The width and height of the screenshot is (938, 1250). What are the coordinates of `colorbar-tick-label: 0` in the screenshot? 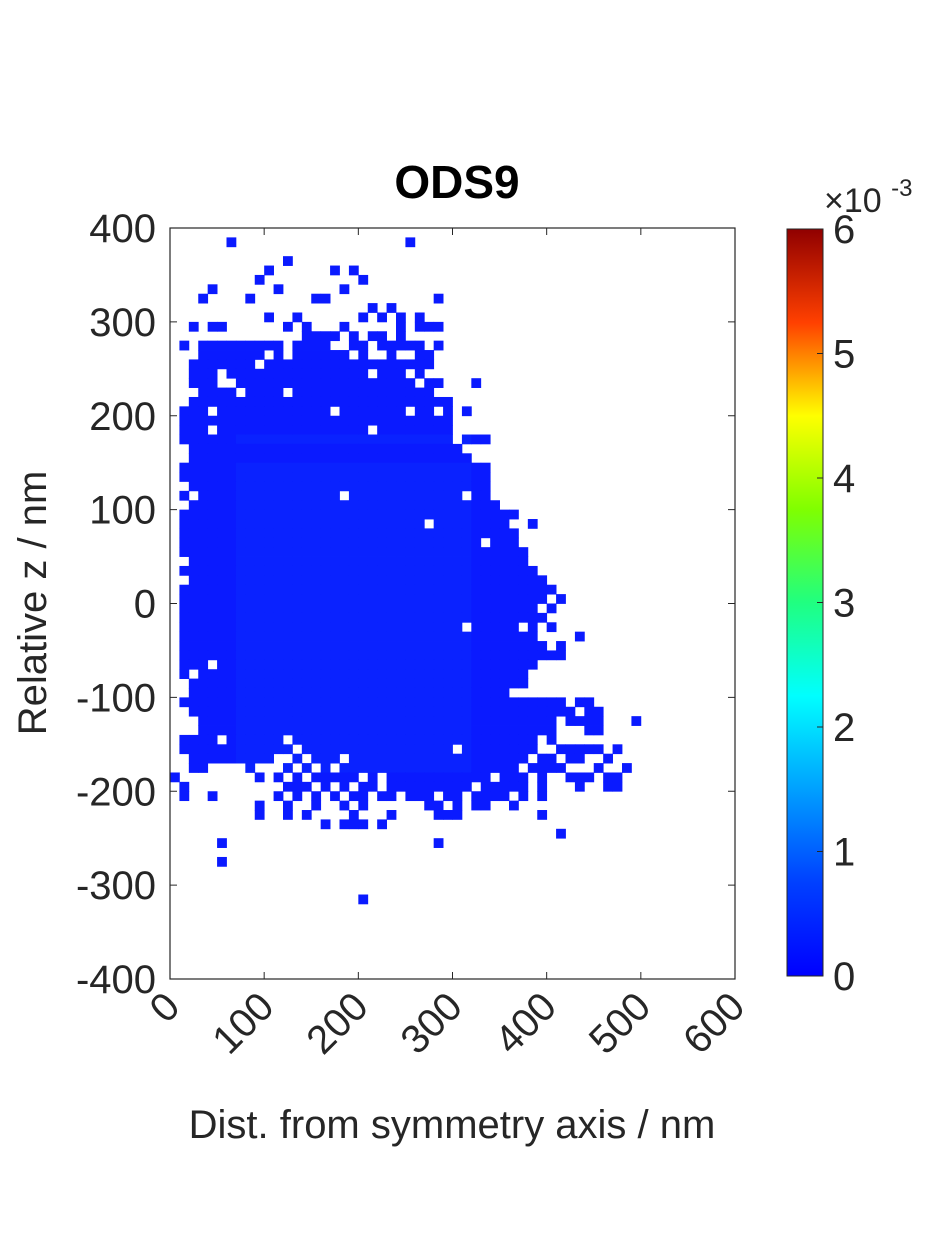 It's located at (844, 977).